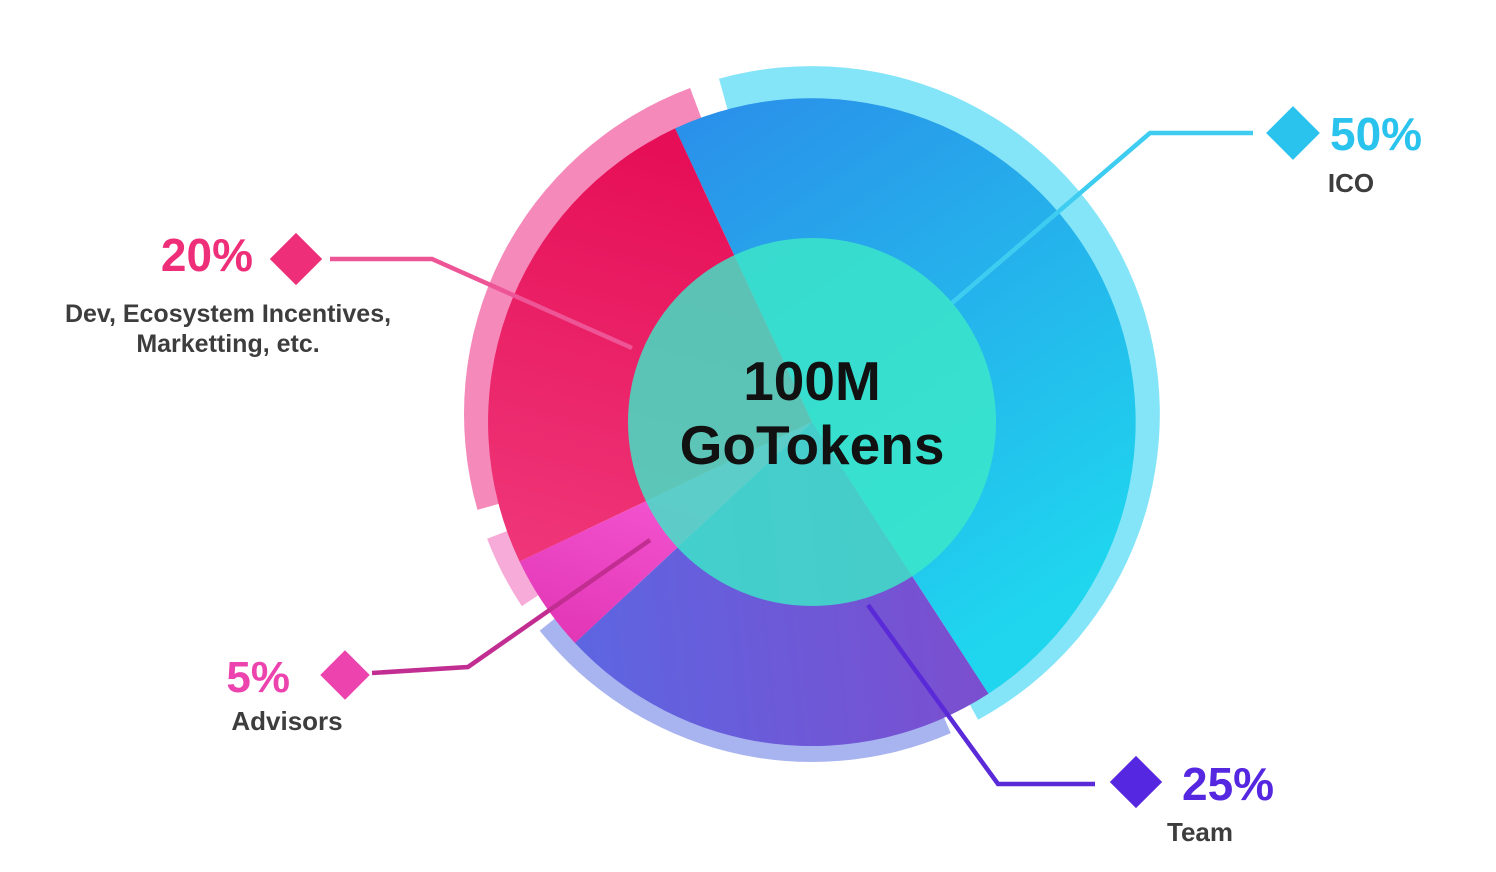 Image resolution: width=1496 pixels, height=872 pixels. Describe the element at coordinates (1351, 183) in the screenshot. I see `ico-name-label: ICO` at that location.